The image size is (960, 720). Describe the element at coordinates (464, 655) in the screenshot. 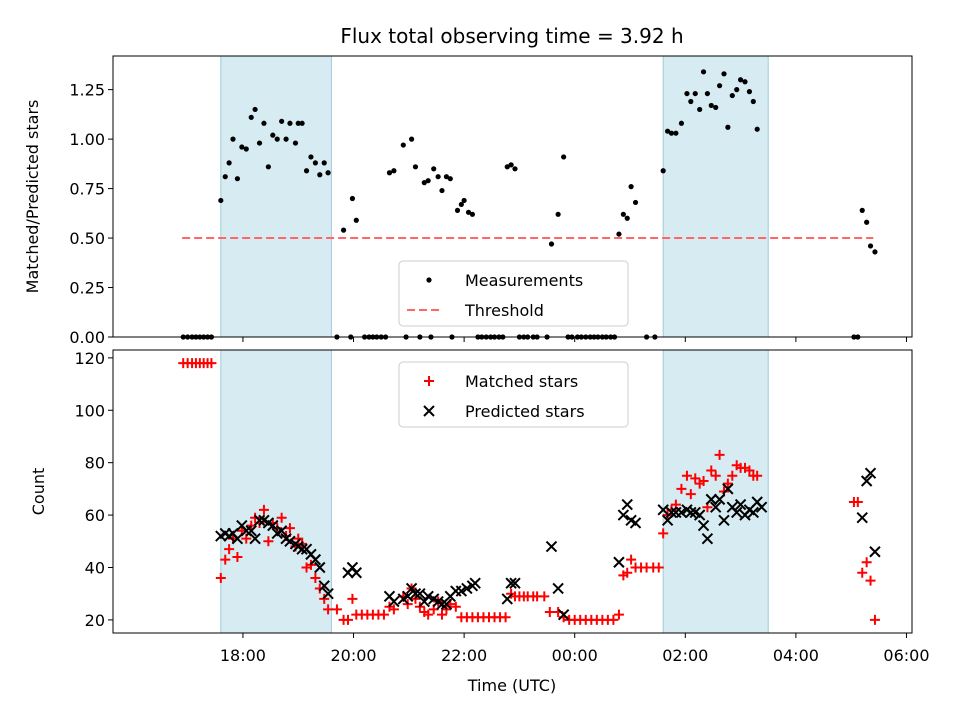

I see `x-tick-label: 22:00` at that location.